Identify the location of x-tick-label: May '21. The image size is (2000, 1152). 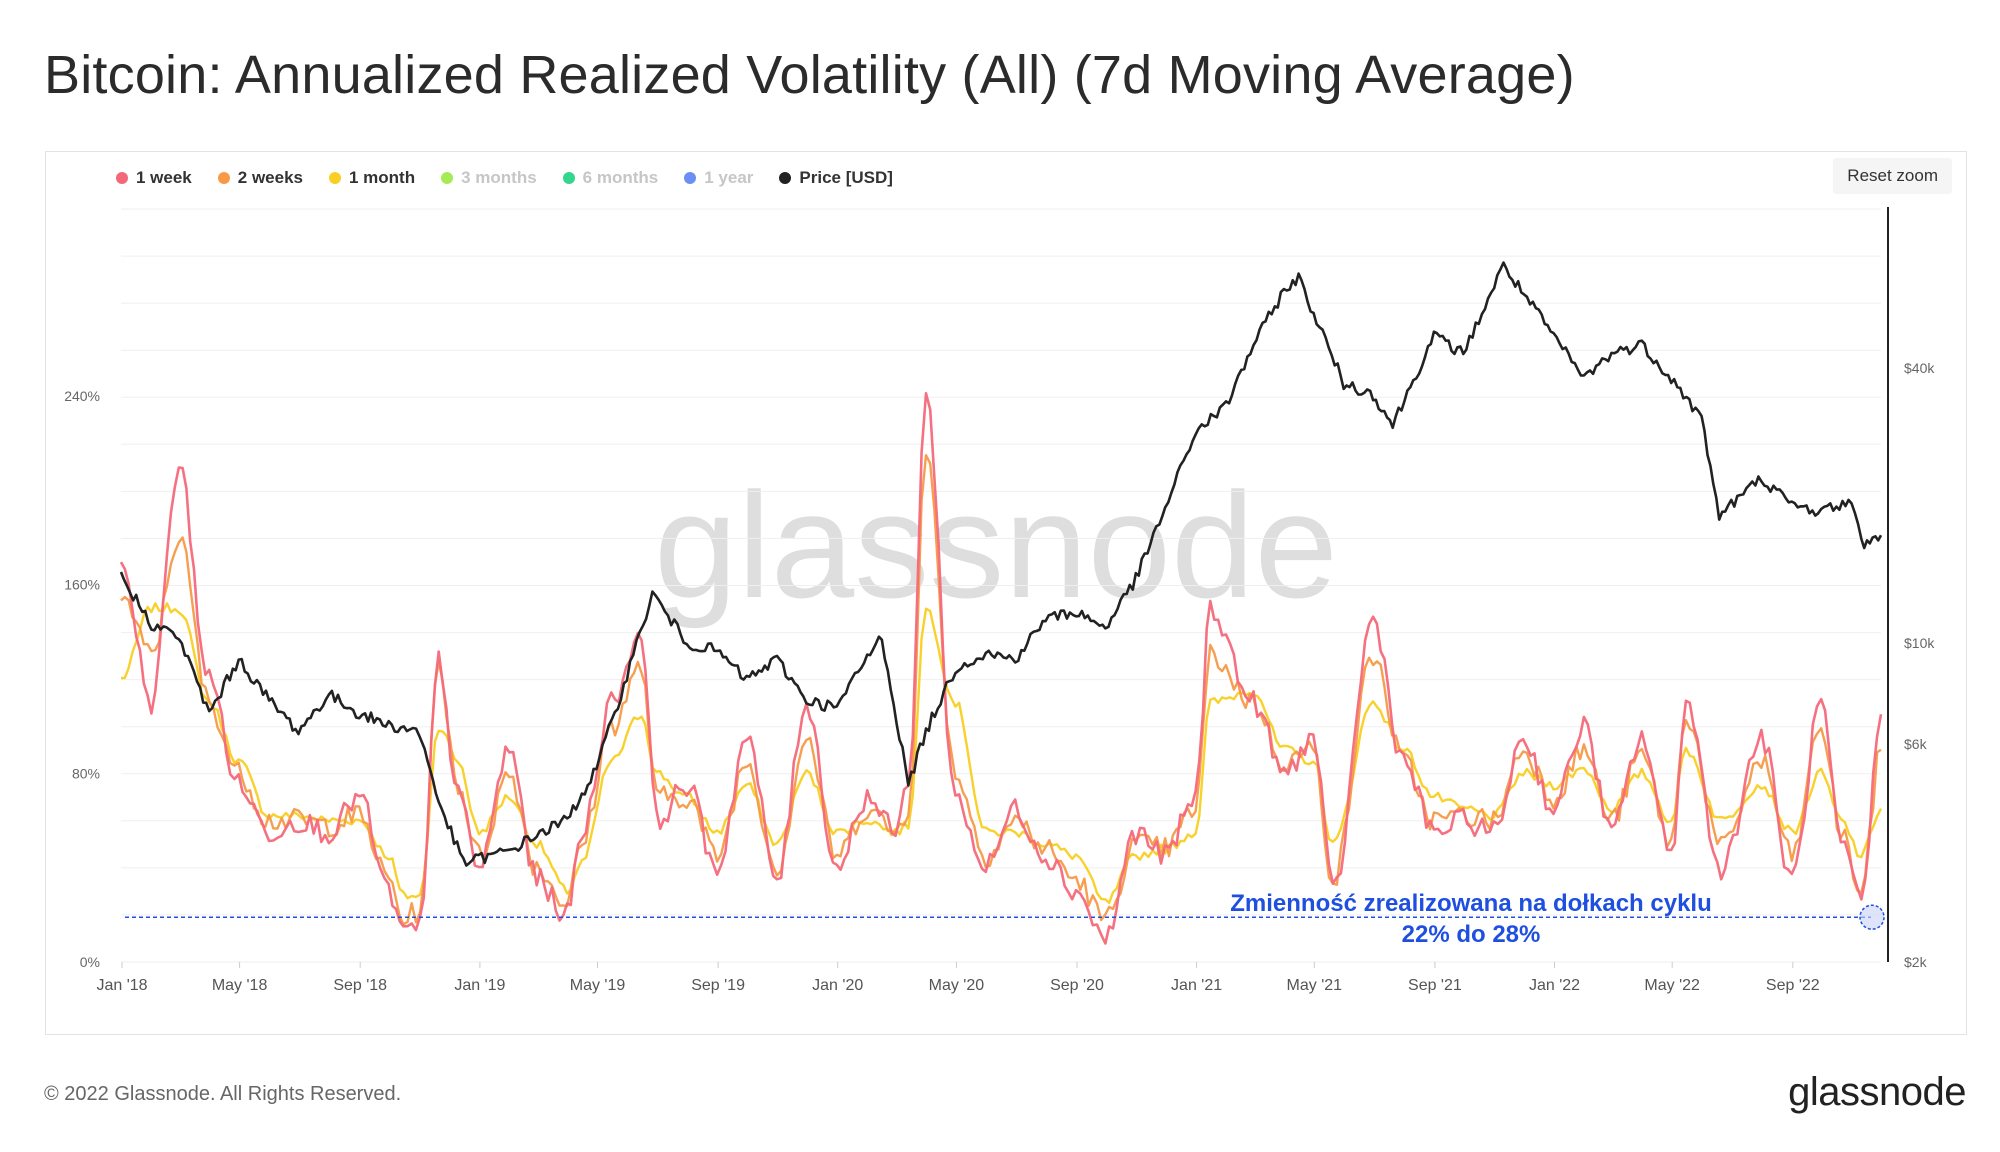
(1315, 985).